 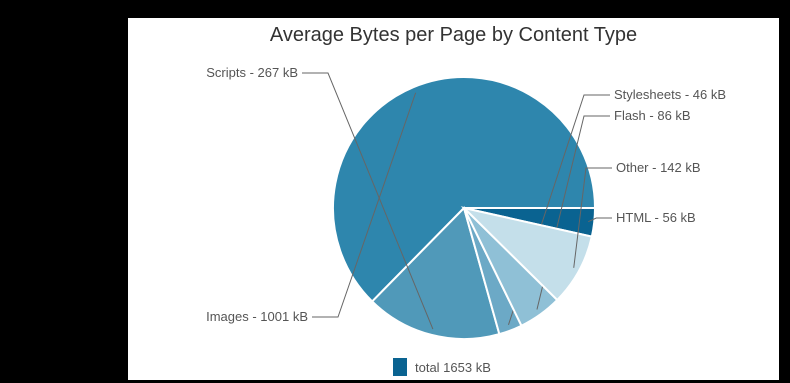 I want to click on legend-swatch, so click(x=400, y=367).